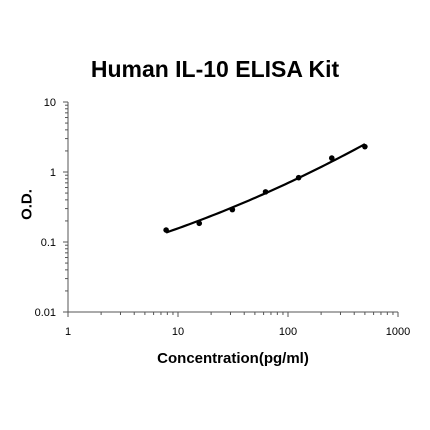 The height and width of the screenshot is (430, 430). I want to click on fit-curve, so click(265, 188).